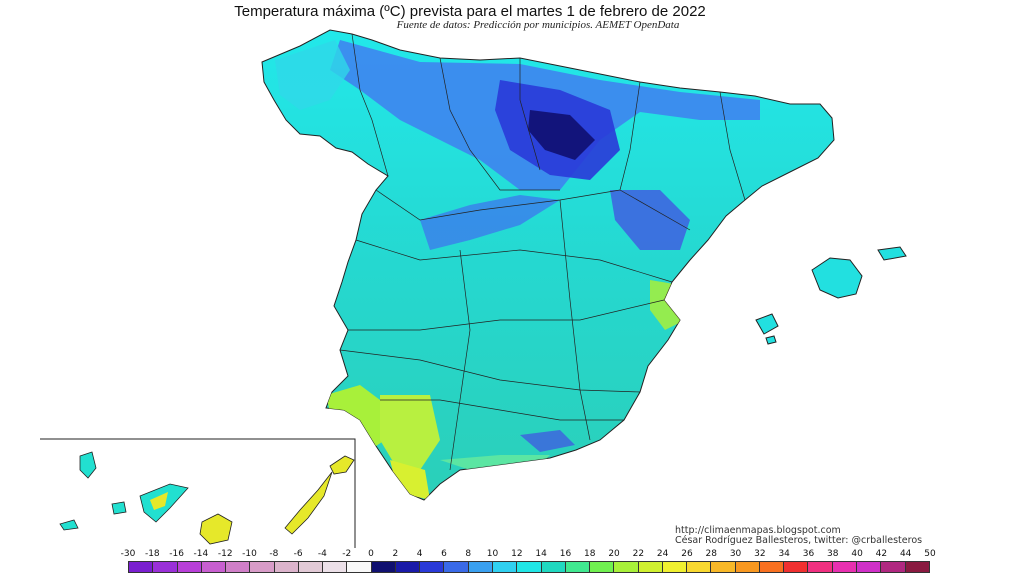 The height and width of the screenshot is (576, 1024). What do you see at coordinates (342, 465) in the screenshot?
I see `lanzarote` at bounding box center [342, 465].